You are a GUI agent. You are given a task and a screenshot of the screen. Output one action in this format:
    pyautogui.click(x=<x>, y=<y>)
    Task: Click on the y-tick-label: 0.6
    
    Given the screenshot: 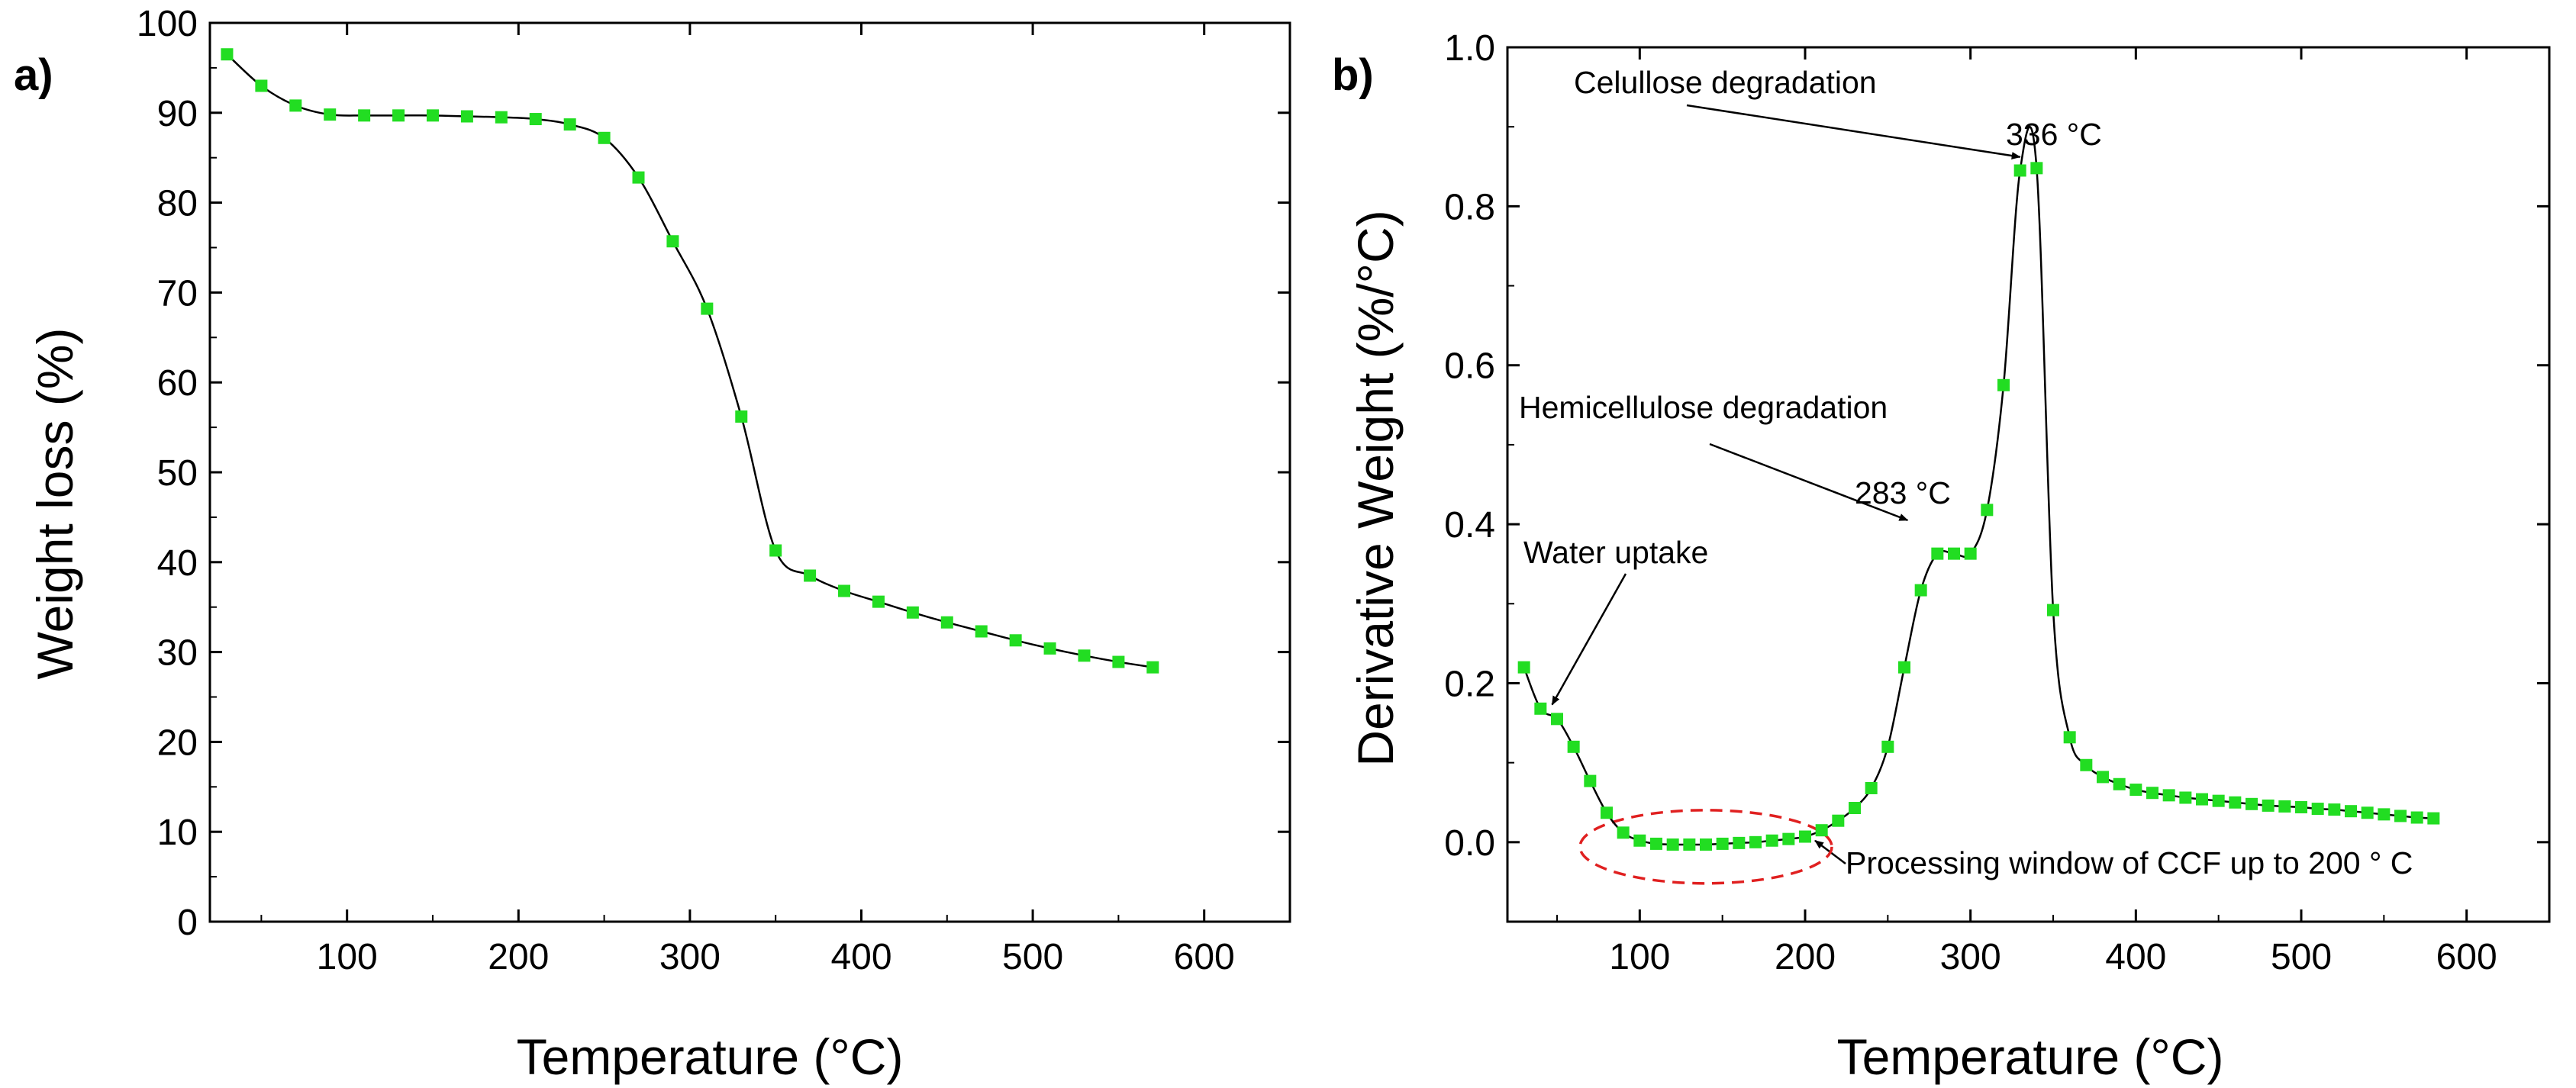 What is the action you would take?
    pyautogui.click(x=1470, y=366)
    